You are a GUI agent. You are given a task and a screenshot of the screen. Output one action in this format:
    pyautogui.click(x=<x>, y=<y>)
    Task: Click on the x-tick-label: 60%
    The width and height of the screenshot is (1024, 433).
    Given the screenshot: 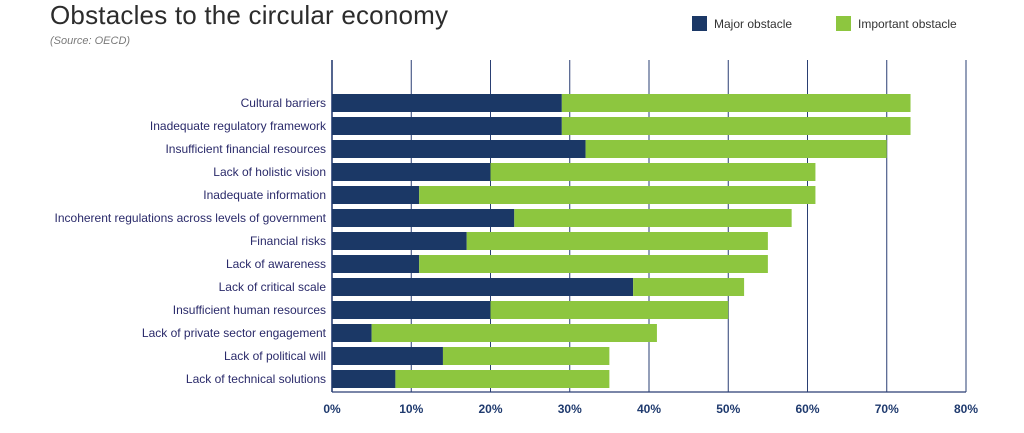 What is the action you would take?
    pyautogui.click(x=807, y=409)
    